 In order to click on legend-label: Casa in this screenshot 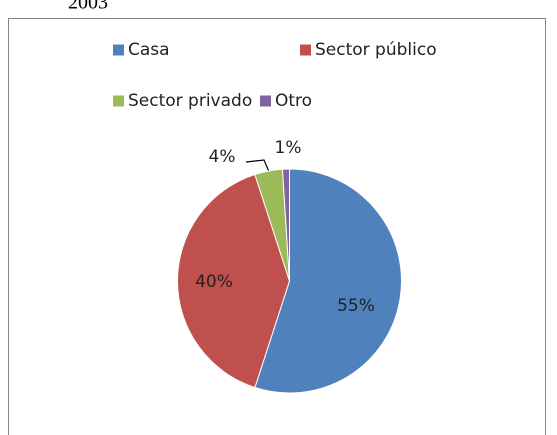, I will do `click(149, 50)`.